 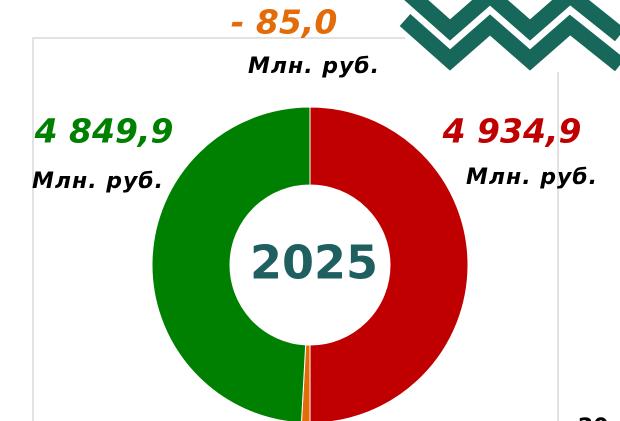 What do you see at coordinates (512, 131) in the screenshot?
I see `value-label: 4 934,9` at bounding box center [512, 131].